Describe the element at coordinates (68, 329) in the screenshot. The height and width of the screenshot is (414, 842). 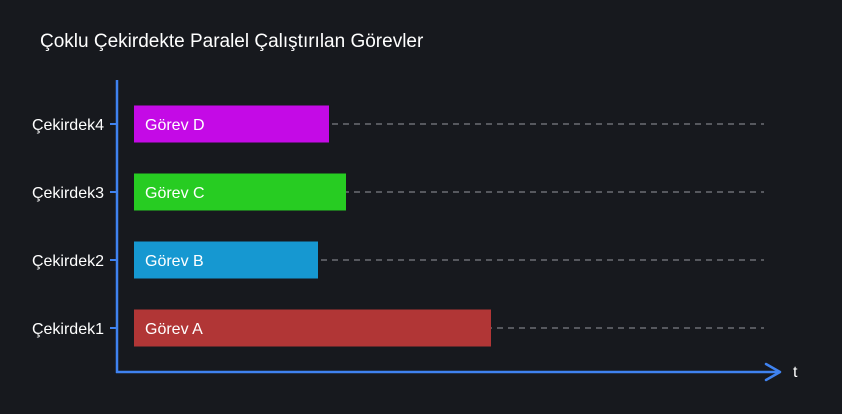
I see `category-label: Çekirdek1` at that location.